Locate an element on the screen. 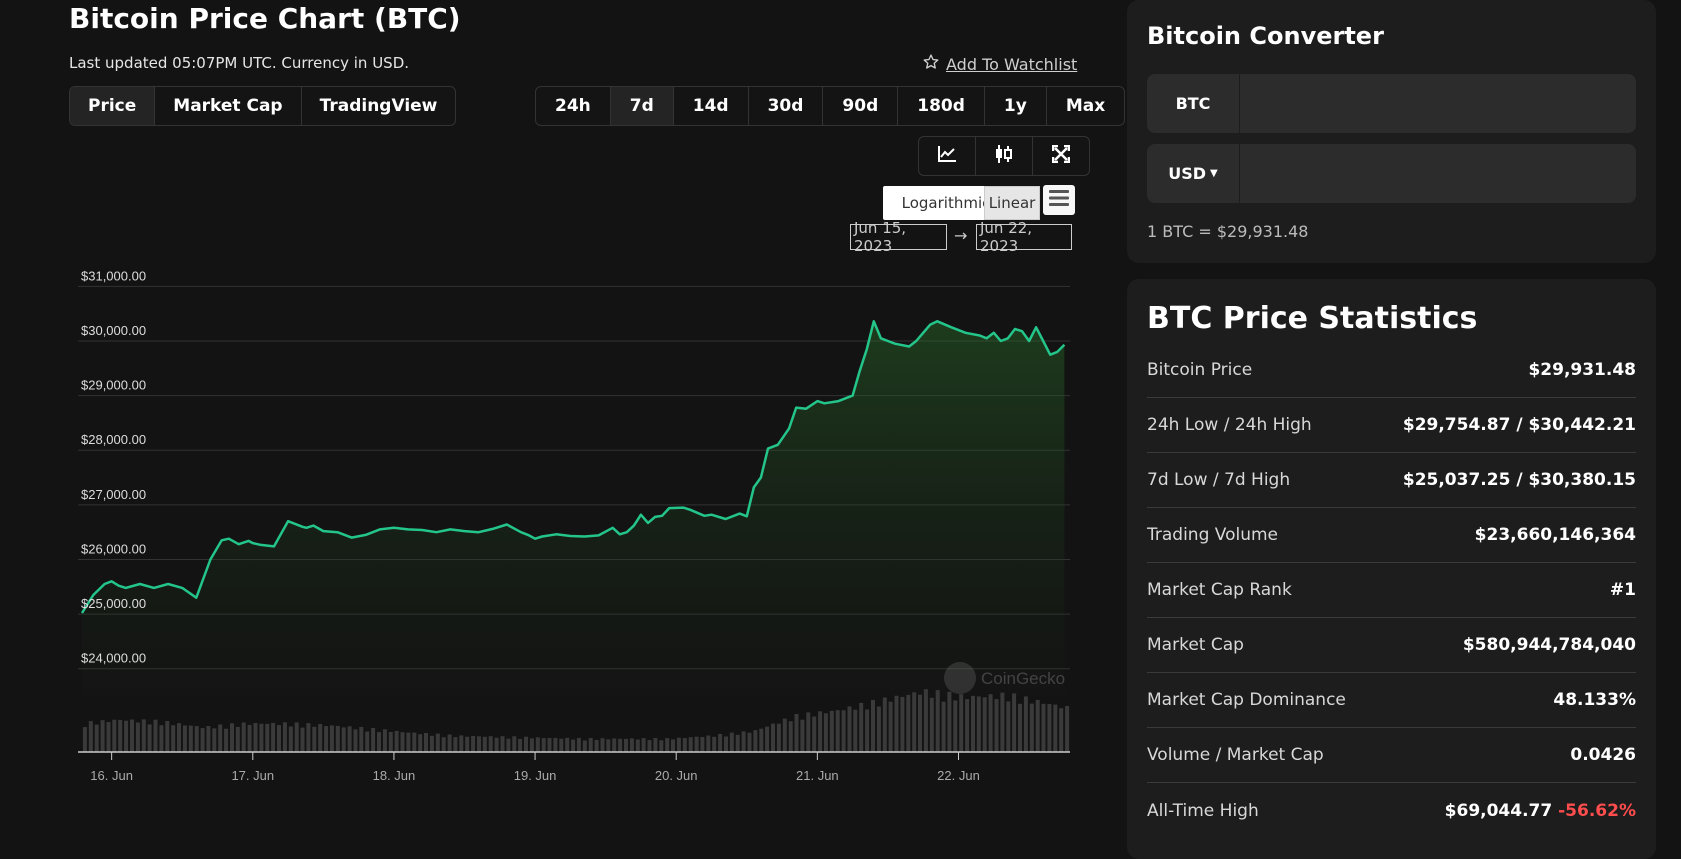 Image resolution: width=1681 pixels, height=859 pixels. chart-menu-button is located at coordinates (1059, 200).